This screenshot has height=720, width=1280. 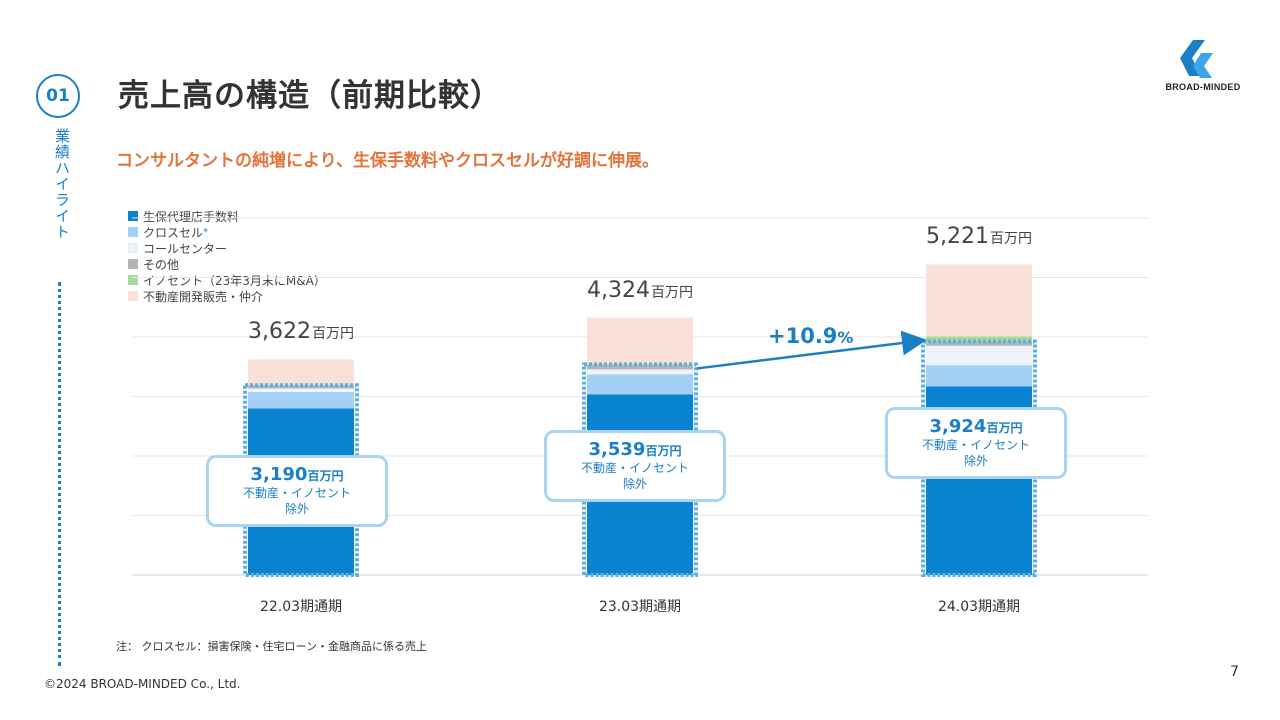 I want to click on x-tick-label: 23.03期通期, so click(x=640, y=607).